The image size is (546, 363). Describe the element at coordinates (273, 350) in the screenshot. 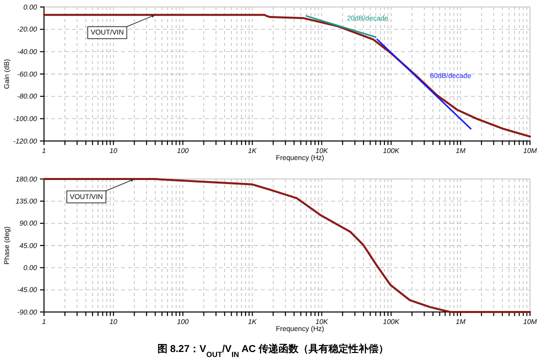

I see `caption: 图 8.27：V$_{OUT}$/V$_{IN}$ AC 传递函数（具有稳定性补偿）` at that location.